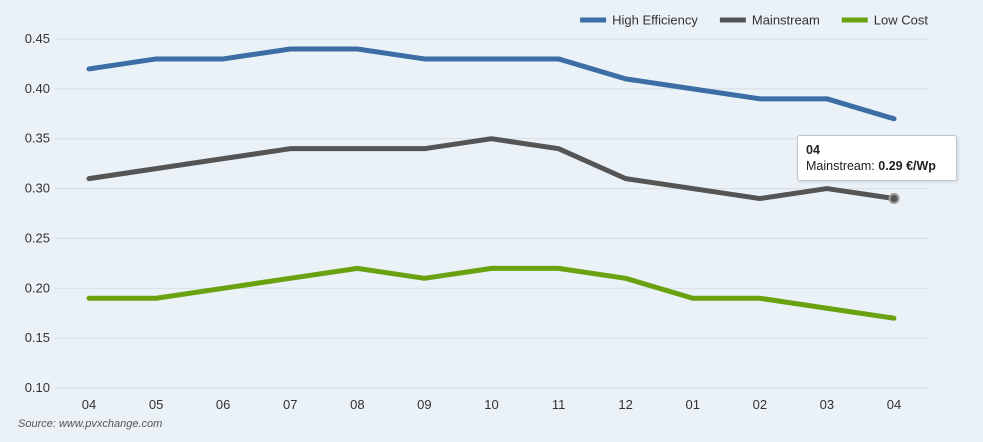 This screenshot has height=442, width=983. I want to click on legend-item: High Efficiency, so click(639, 20).